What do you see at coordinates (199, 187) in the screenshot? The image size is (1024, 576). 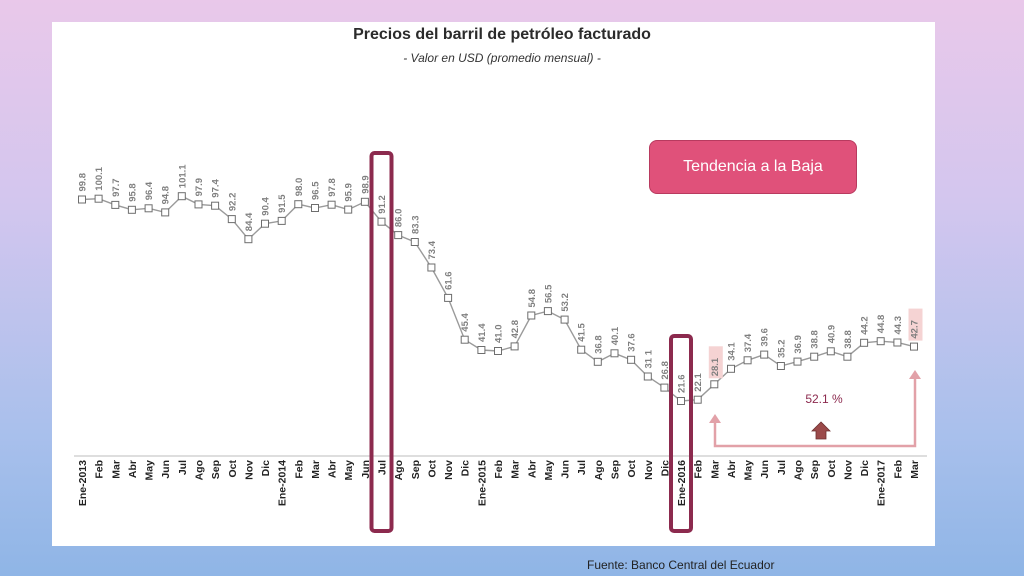 I see `data-label: 97.9` at bounding box center [199, 187].